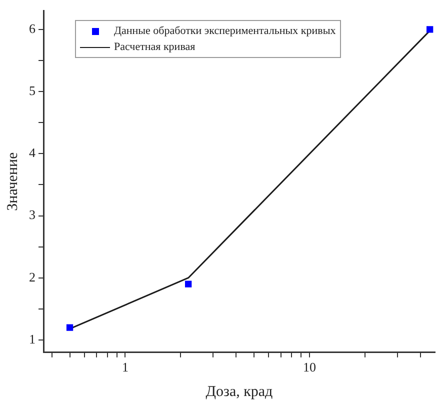 The height and width of the screenshot is (405, 443). Describe the element at coordinates (32, 276) in the screenshot. I see `y-tick-label: 2` at that location.